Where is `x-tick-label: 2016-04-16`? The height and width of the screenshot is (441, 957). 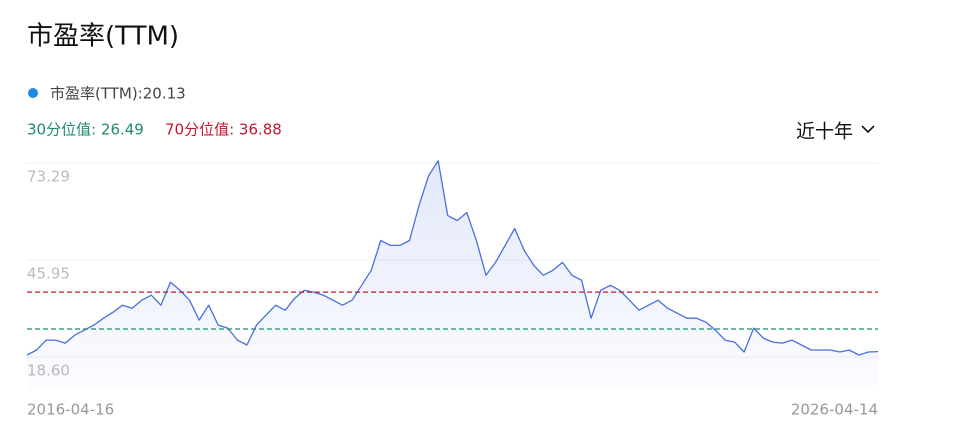 x-tick-label: 2016-04-16 is located at coordinates (70, 410).